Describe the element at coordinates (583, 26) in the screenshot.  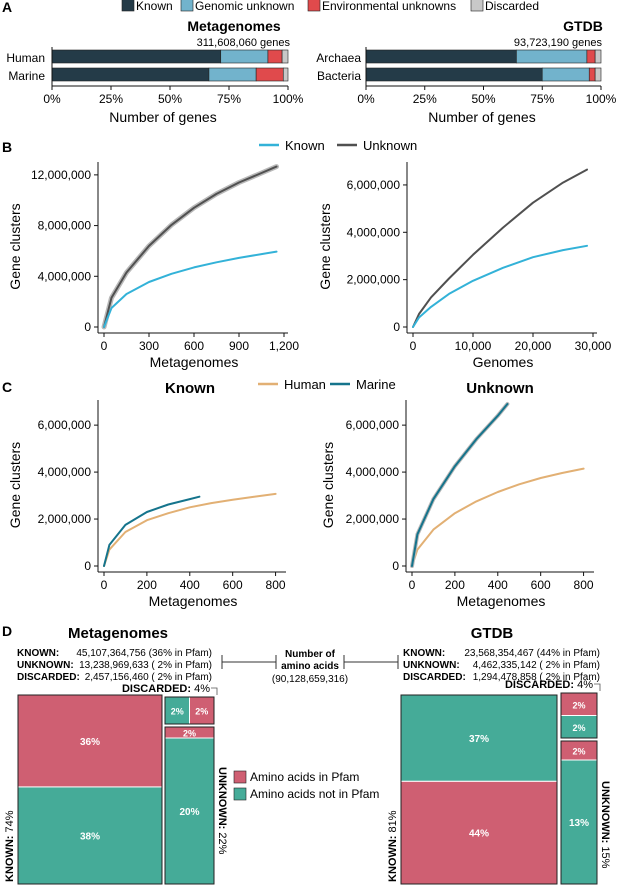
I see `chart-a-gtdb-title: GTDB` at that location.